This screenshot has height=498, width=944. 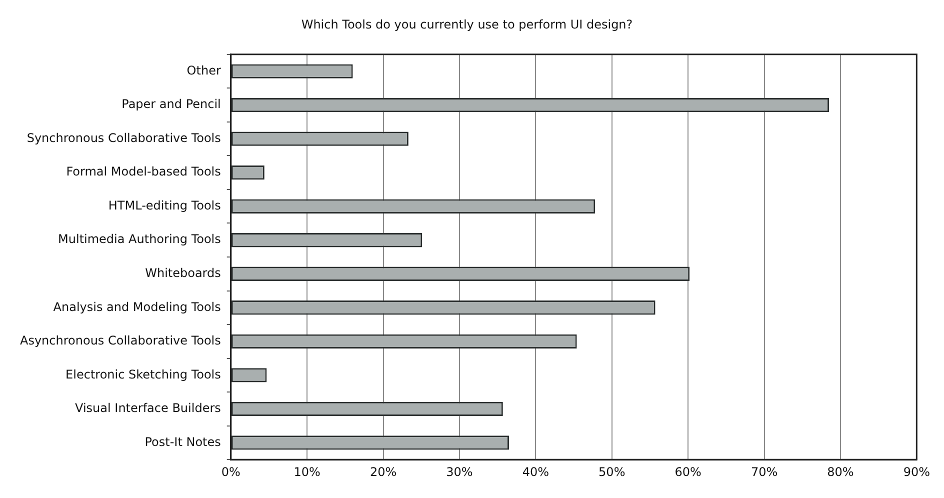 I want to click on x-tick-label: 50%, so click(x=612, y=471).